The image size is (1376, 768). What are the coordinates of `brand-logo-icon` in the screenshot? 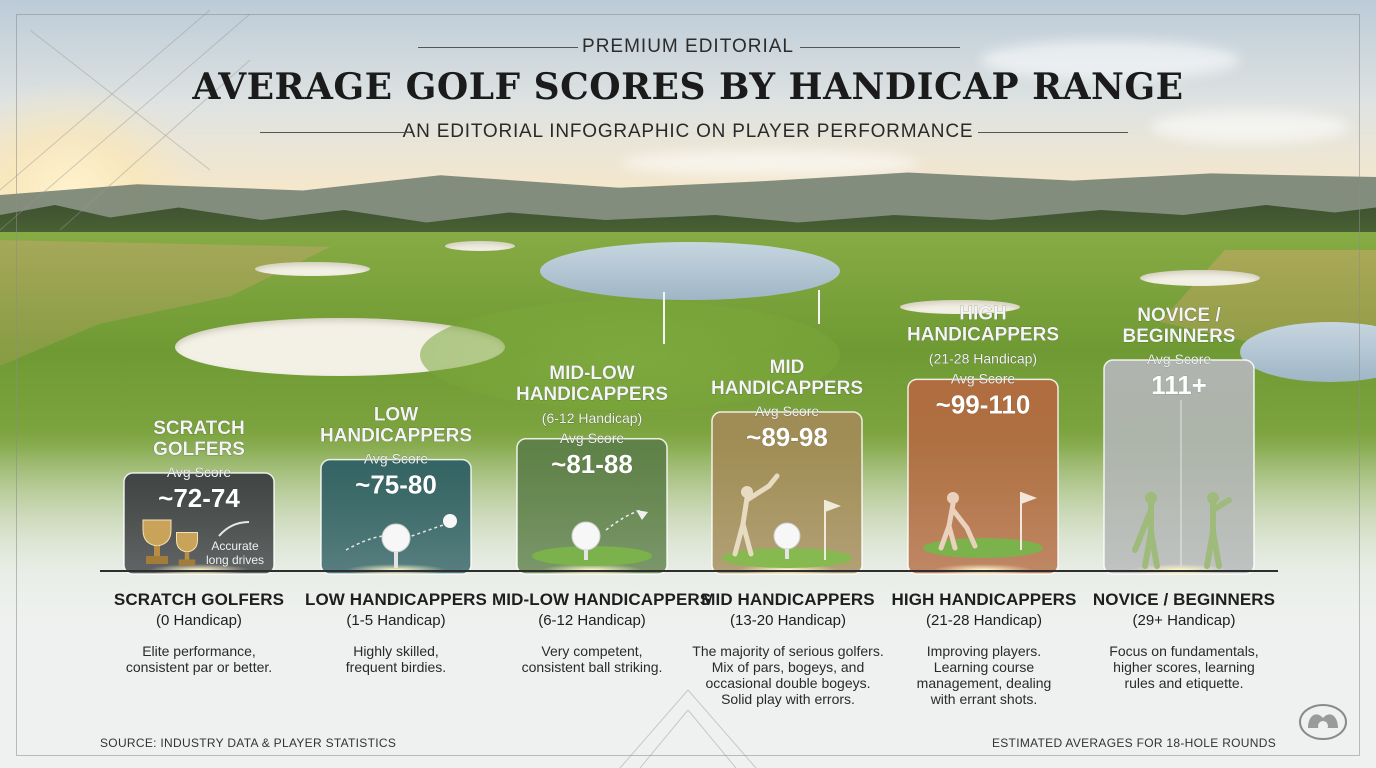 It's located at (1323, 722).